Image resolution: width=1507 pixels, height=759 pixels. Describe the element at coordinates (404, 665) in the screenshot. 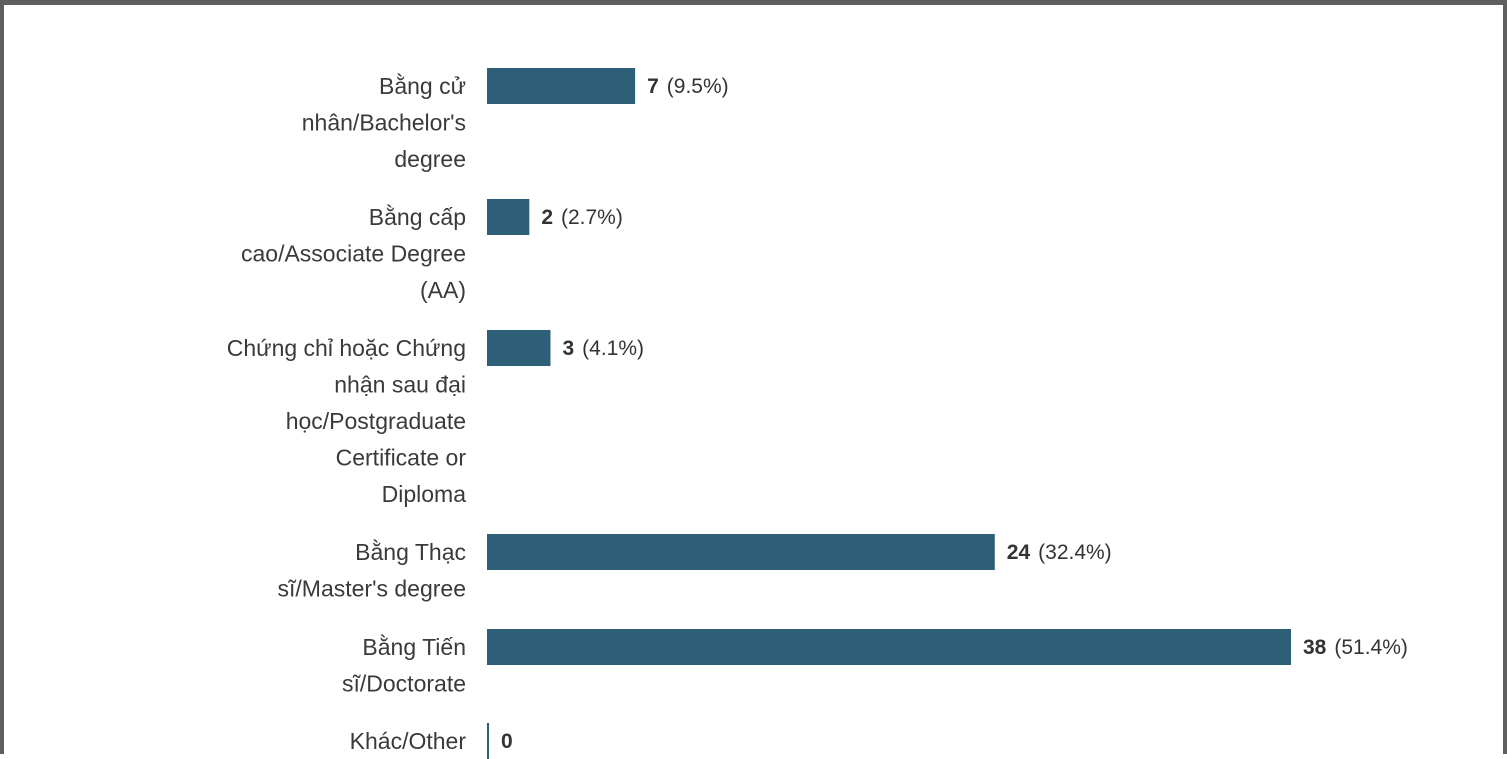

I see `category-label: Bằng Tiến sĩ/Doctorate` at that location.